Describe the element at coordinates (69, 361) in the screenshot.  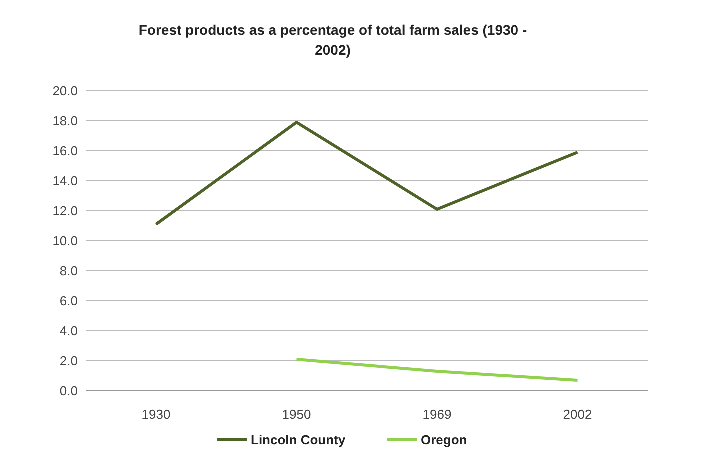
I see `y-tick-label: 2.0` at that location.